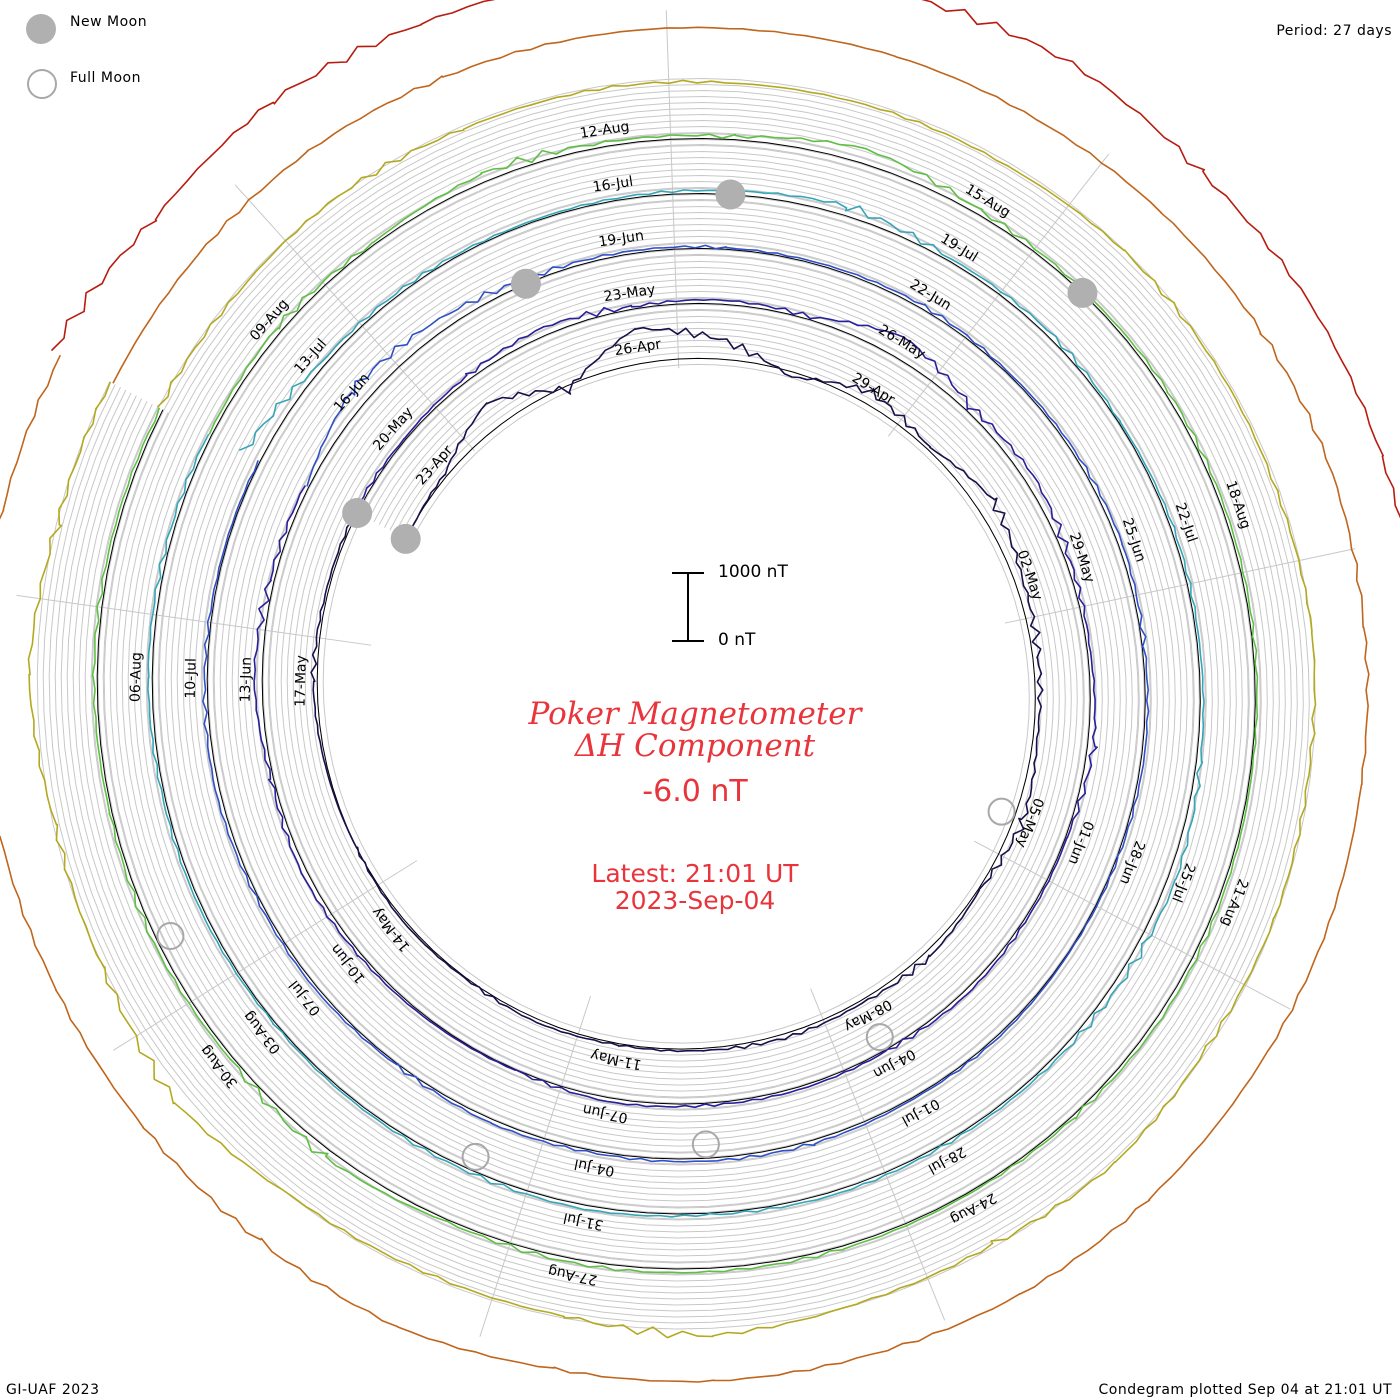 The width and height of the screenshot is (1400, 1400). I want to click on date-label: 10-Jul, so click(191, 678).